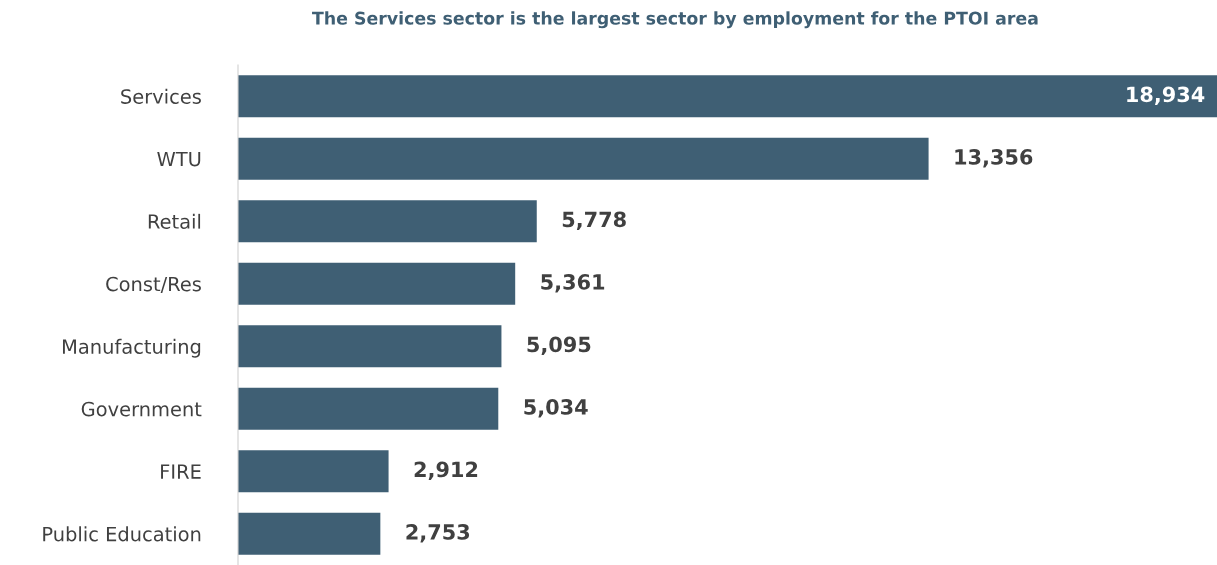 Image resolution: width=1217 pixels, height=565 pixels. Describe the element at coordinates (556, 408) in the screenshot. I see `data-label: 5,034` at that location.